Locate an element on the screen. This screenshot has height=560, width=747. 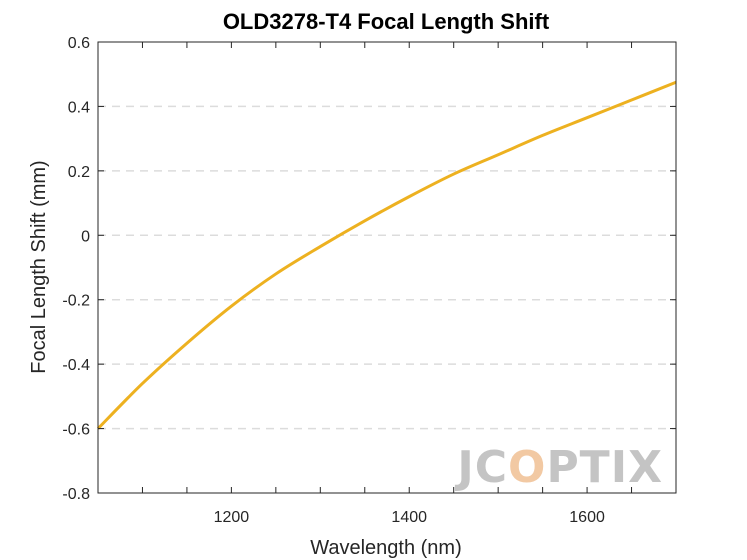
y-tick-label: -0.2 is located at coordinates (76, 301).